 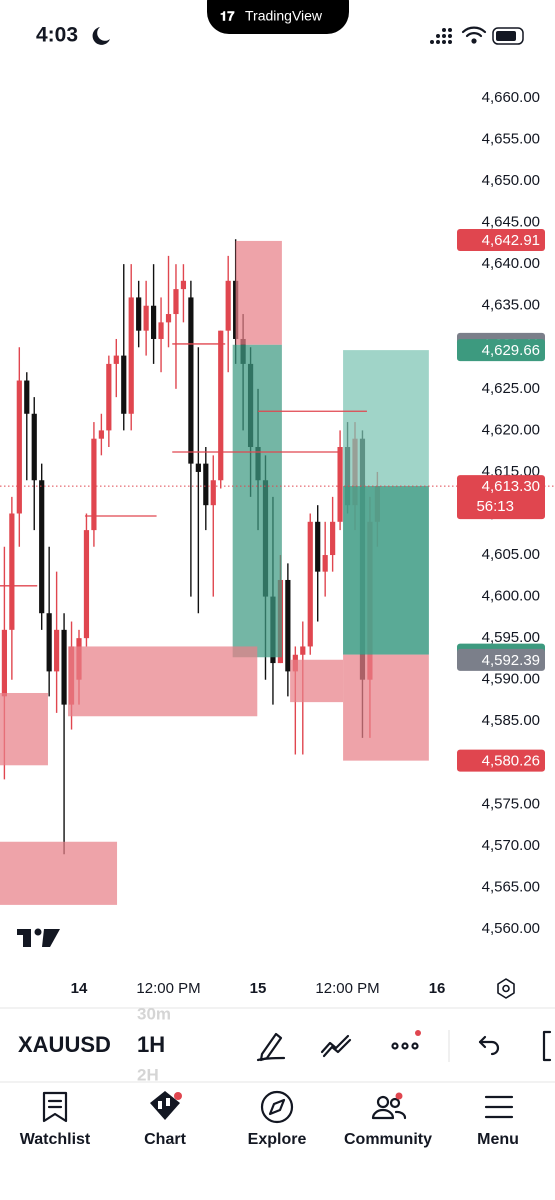 What do you see at coordinates (165, 1139) in the screenshot?
I see `nav-label: Chart` at bounding box center [165, 1139].